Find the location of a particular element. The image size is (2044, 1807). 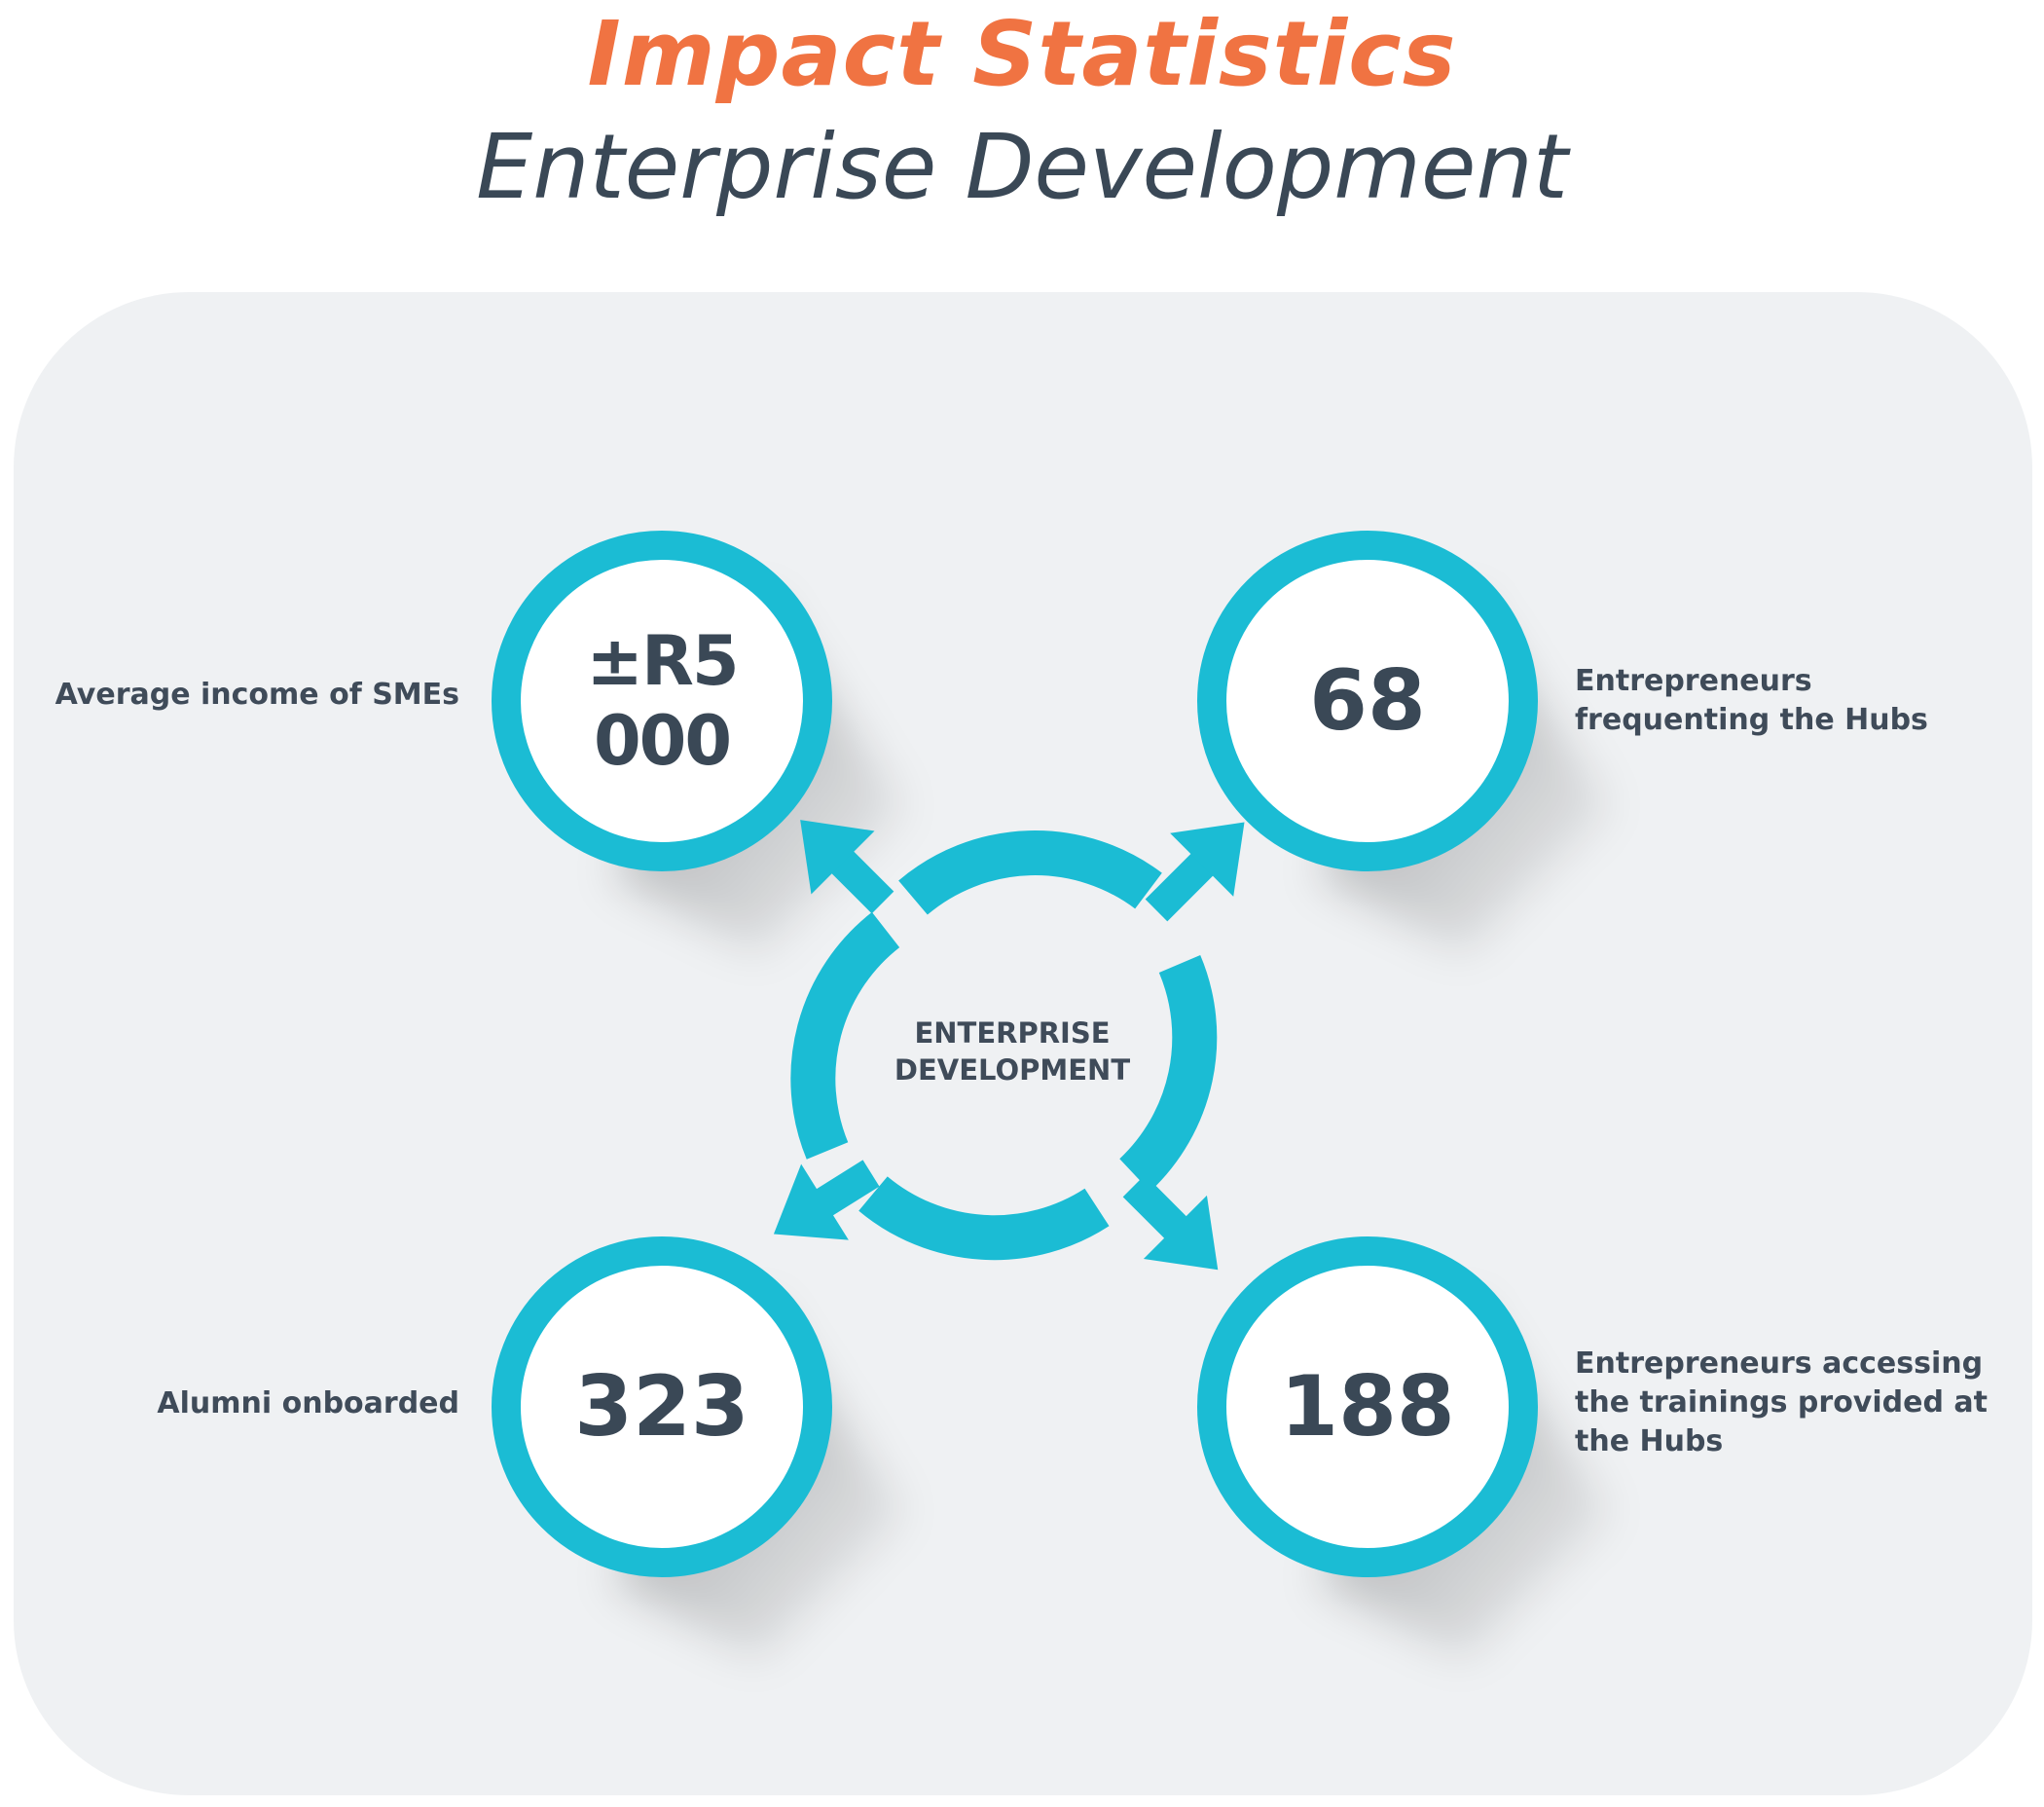

center-label: ENTERPRISE DEVELOPMENT is located at coordinates (1013, 1051).